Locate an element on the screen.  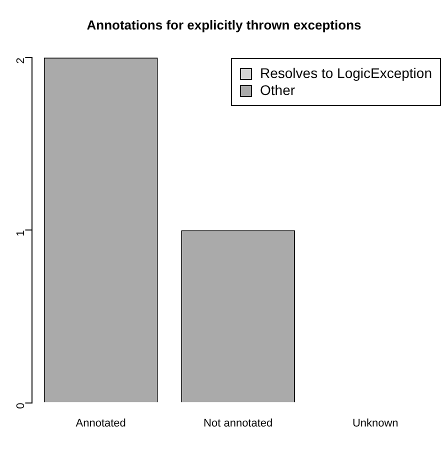
y-tick-label: 0 is located at coordinates (21, 405).